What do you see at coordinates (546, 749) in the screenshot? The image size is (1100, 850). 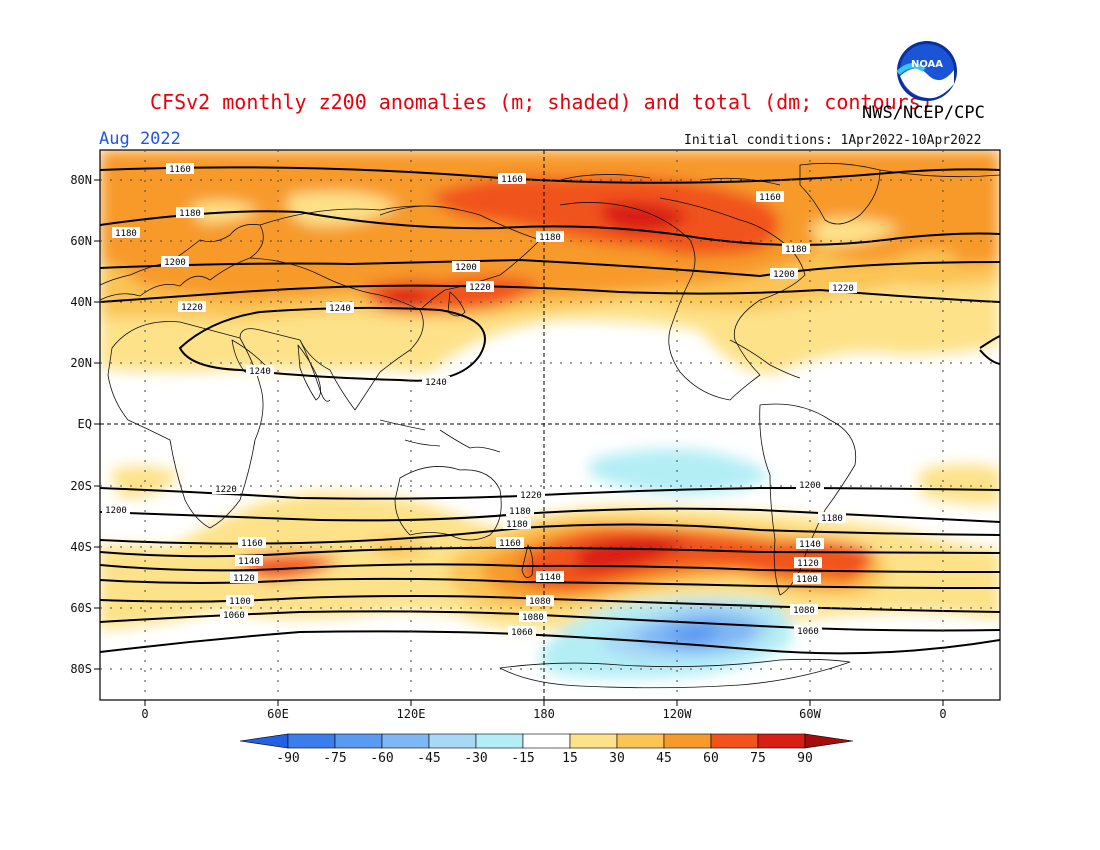 I see `colorbar: -90 -75 -60 -45 -30 -15 15 30 45 60 75 90` at bounding box center [546, 749].